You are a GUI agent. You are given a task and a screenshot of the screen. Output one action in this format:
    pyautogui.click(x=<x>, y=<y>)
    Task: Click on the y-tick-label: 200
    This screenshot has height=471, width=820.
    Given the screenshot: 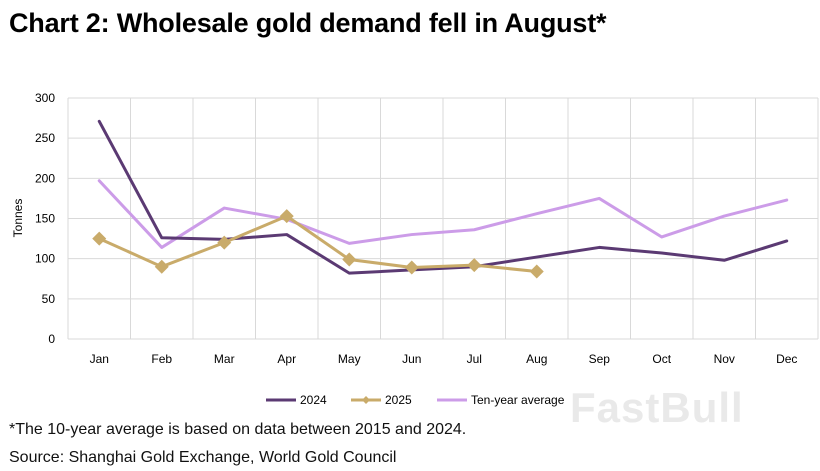 What is the action you would take?
    pyautogui.click(x=45, y=178)
    